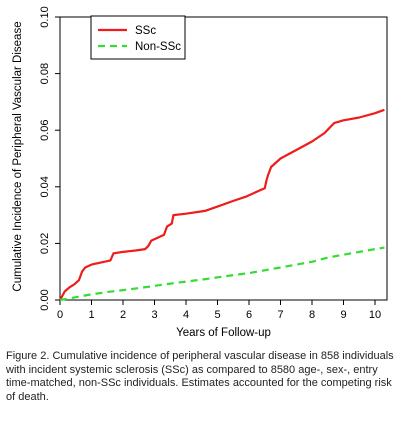 The image size is (403, 422). I want to click on x-tick-label: 0, so click(60, 315).